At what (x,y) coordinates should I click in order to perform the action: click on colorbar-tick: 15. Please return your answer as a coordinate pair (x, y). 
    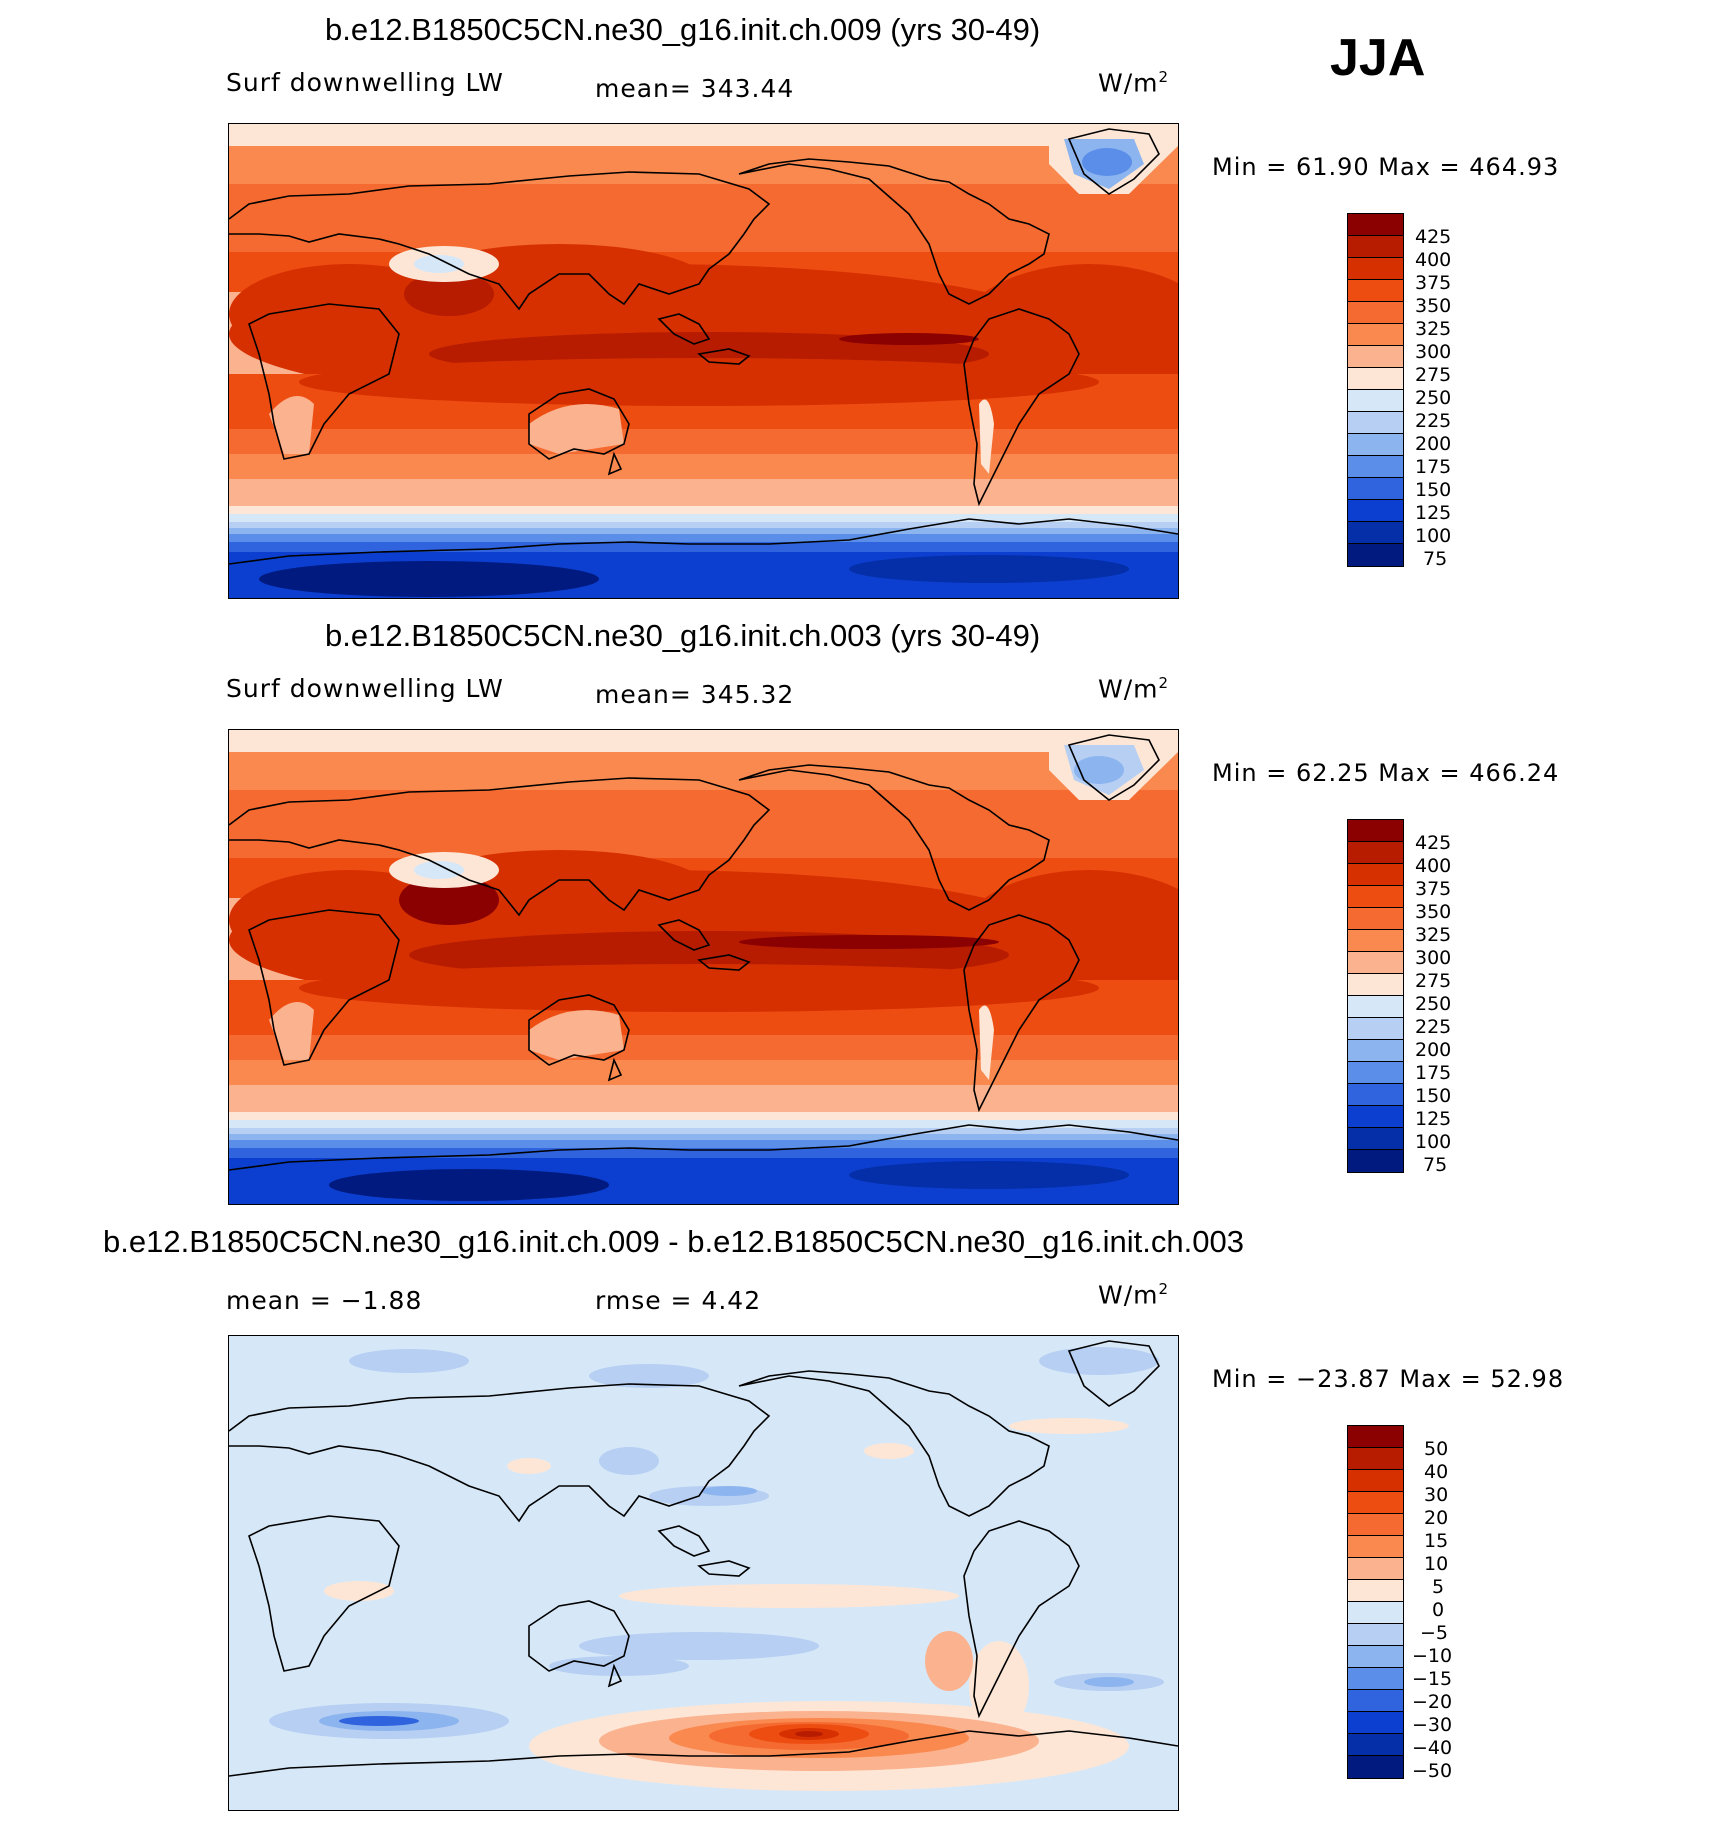
    Looking at the image, I should click on (1436, 1541).